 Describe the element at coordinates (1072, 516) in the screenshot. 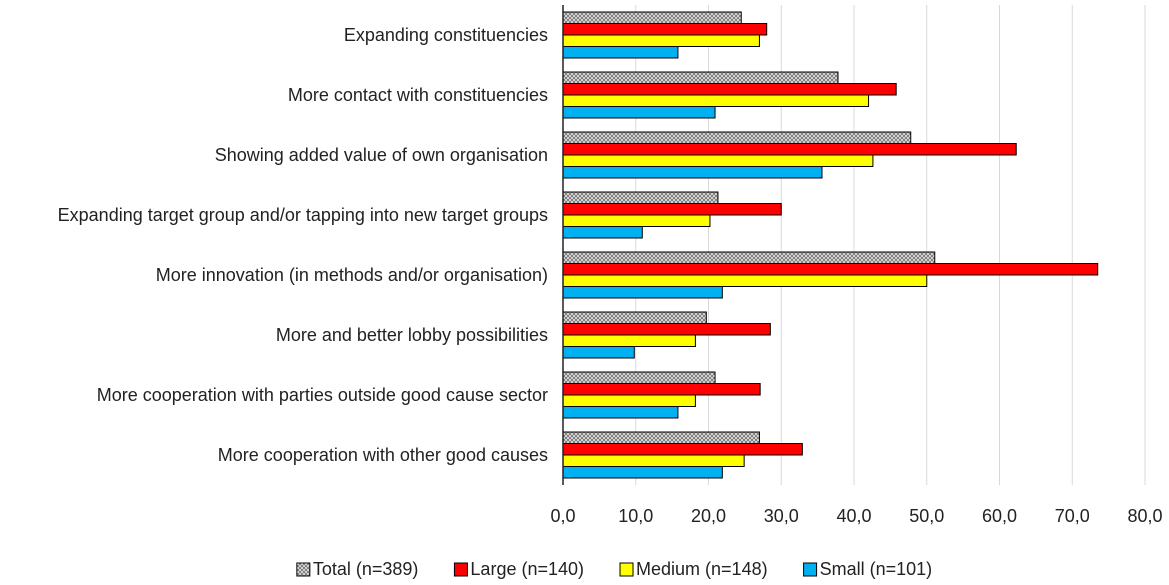

I see `x-tick-label: 70,0` at that location.